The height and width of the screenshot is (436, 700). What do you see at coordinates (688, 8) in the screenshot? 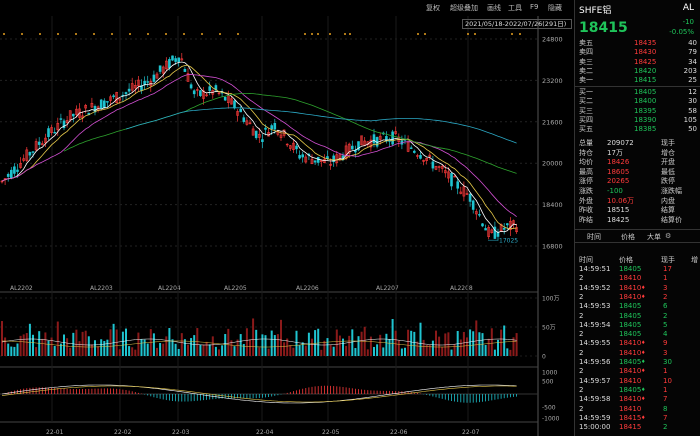
I see `contract-code: AL` at bounding box center [688, 8].